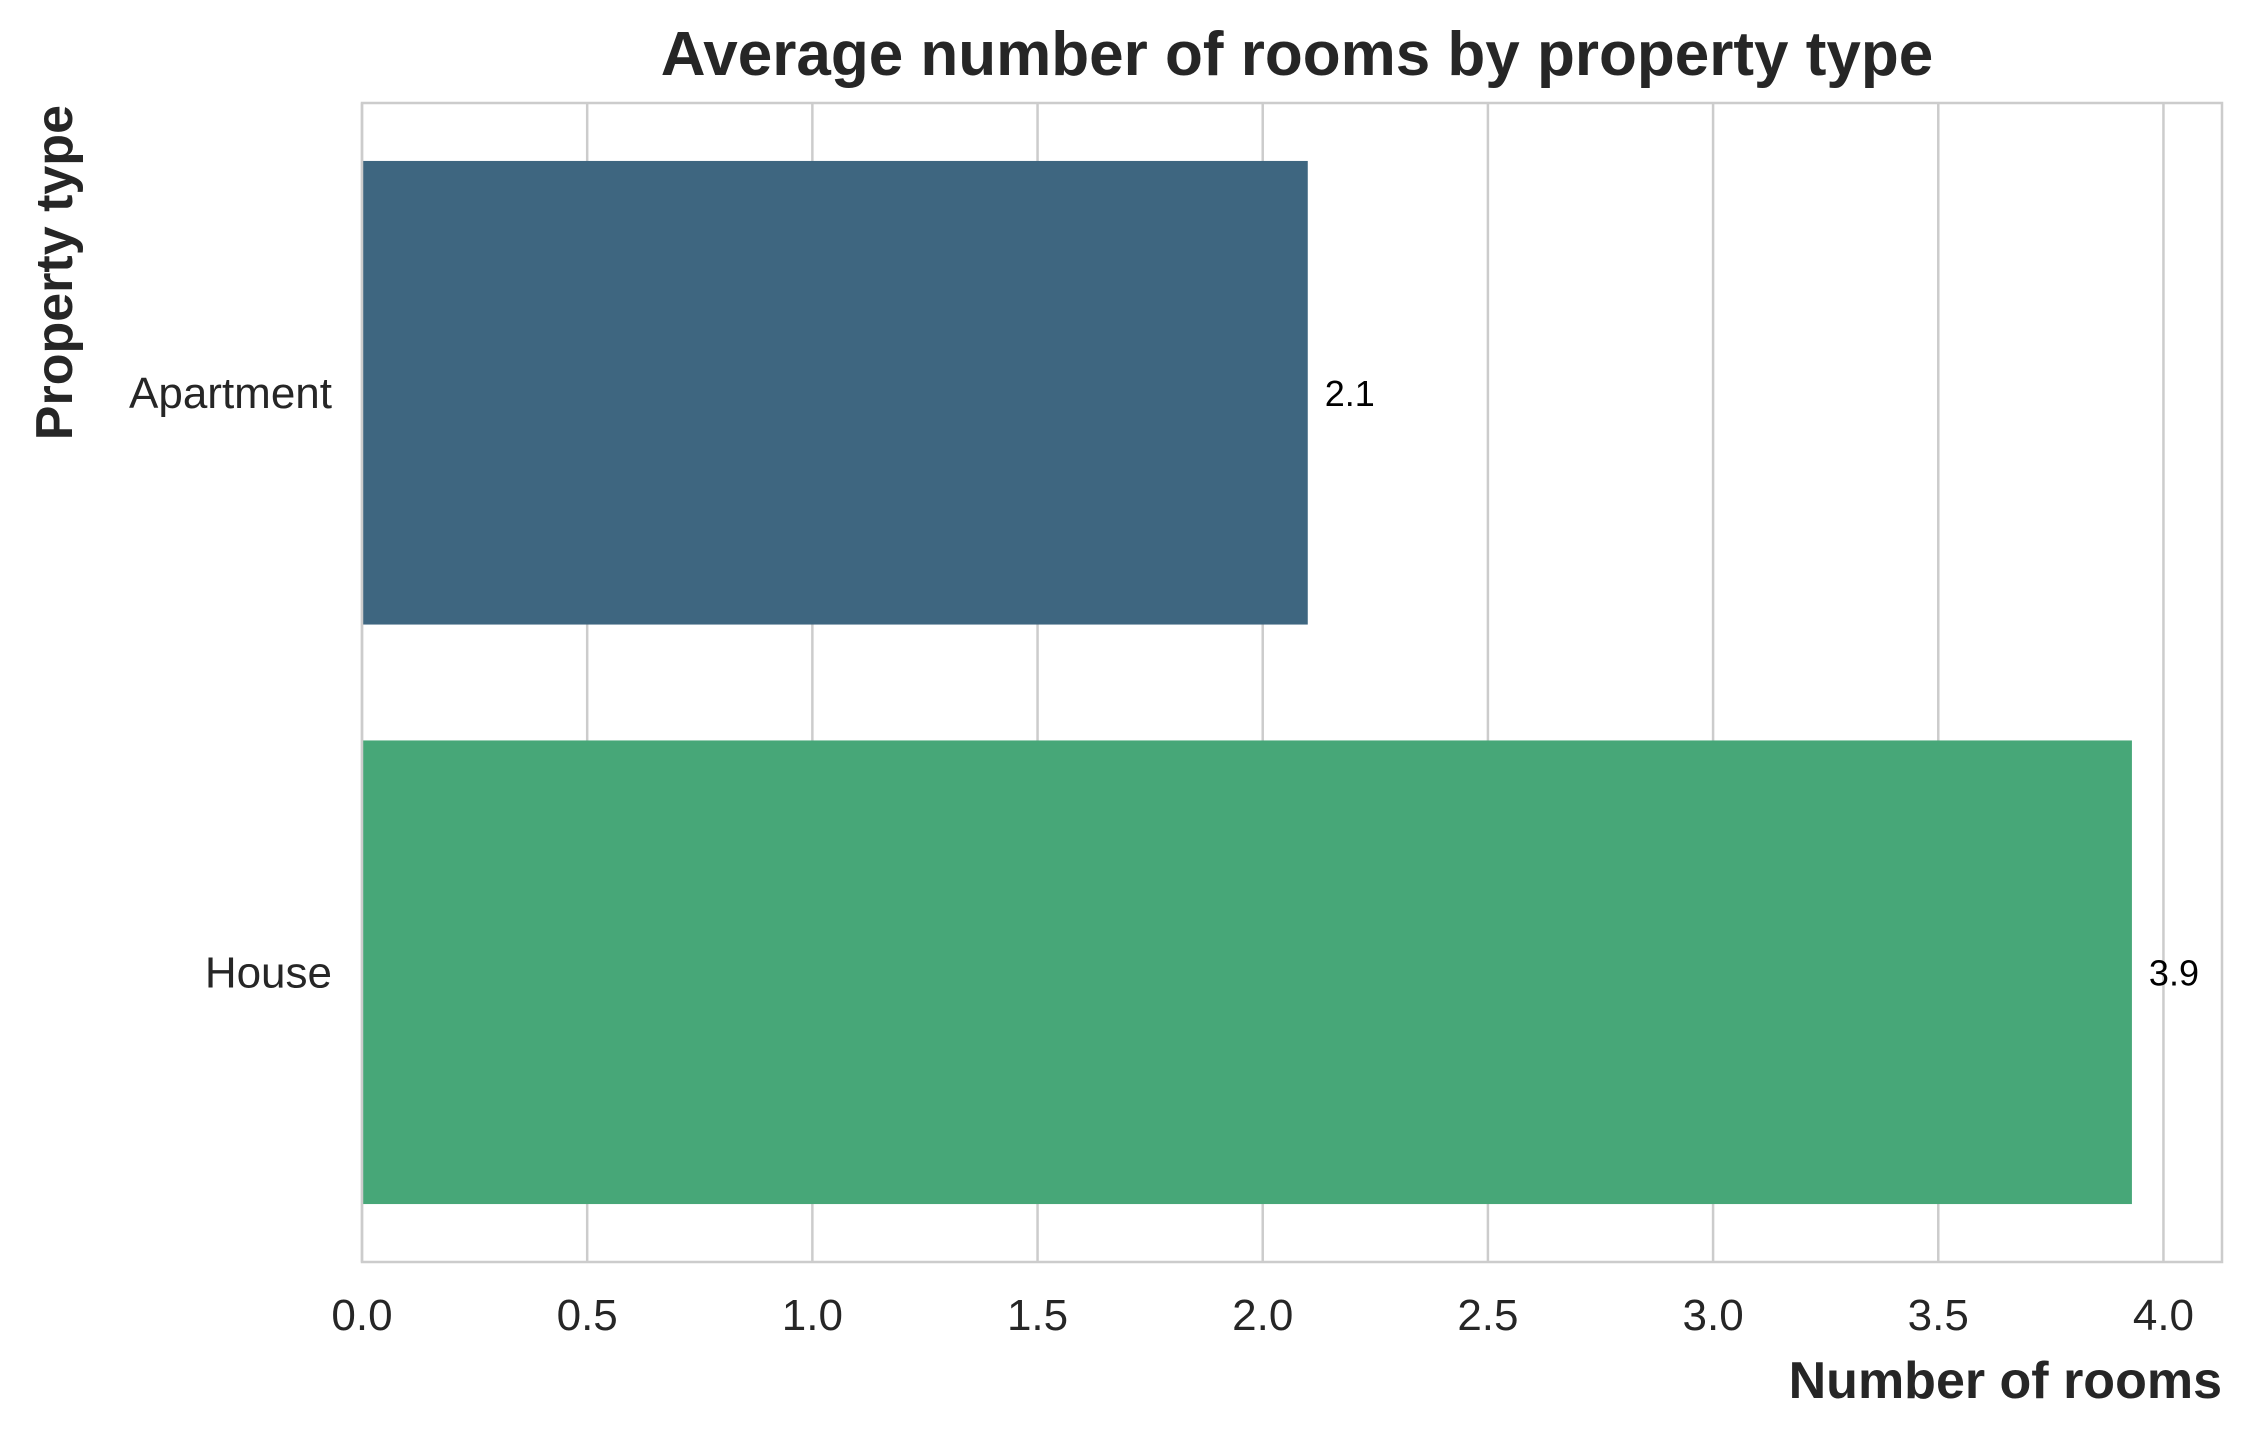 The height and width of the screenshot is (1435, 2250). Describe the element at coordinates (2163, 1315) in the screenshot. I see `x-tick-label: 4.0` at that location.